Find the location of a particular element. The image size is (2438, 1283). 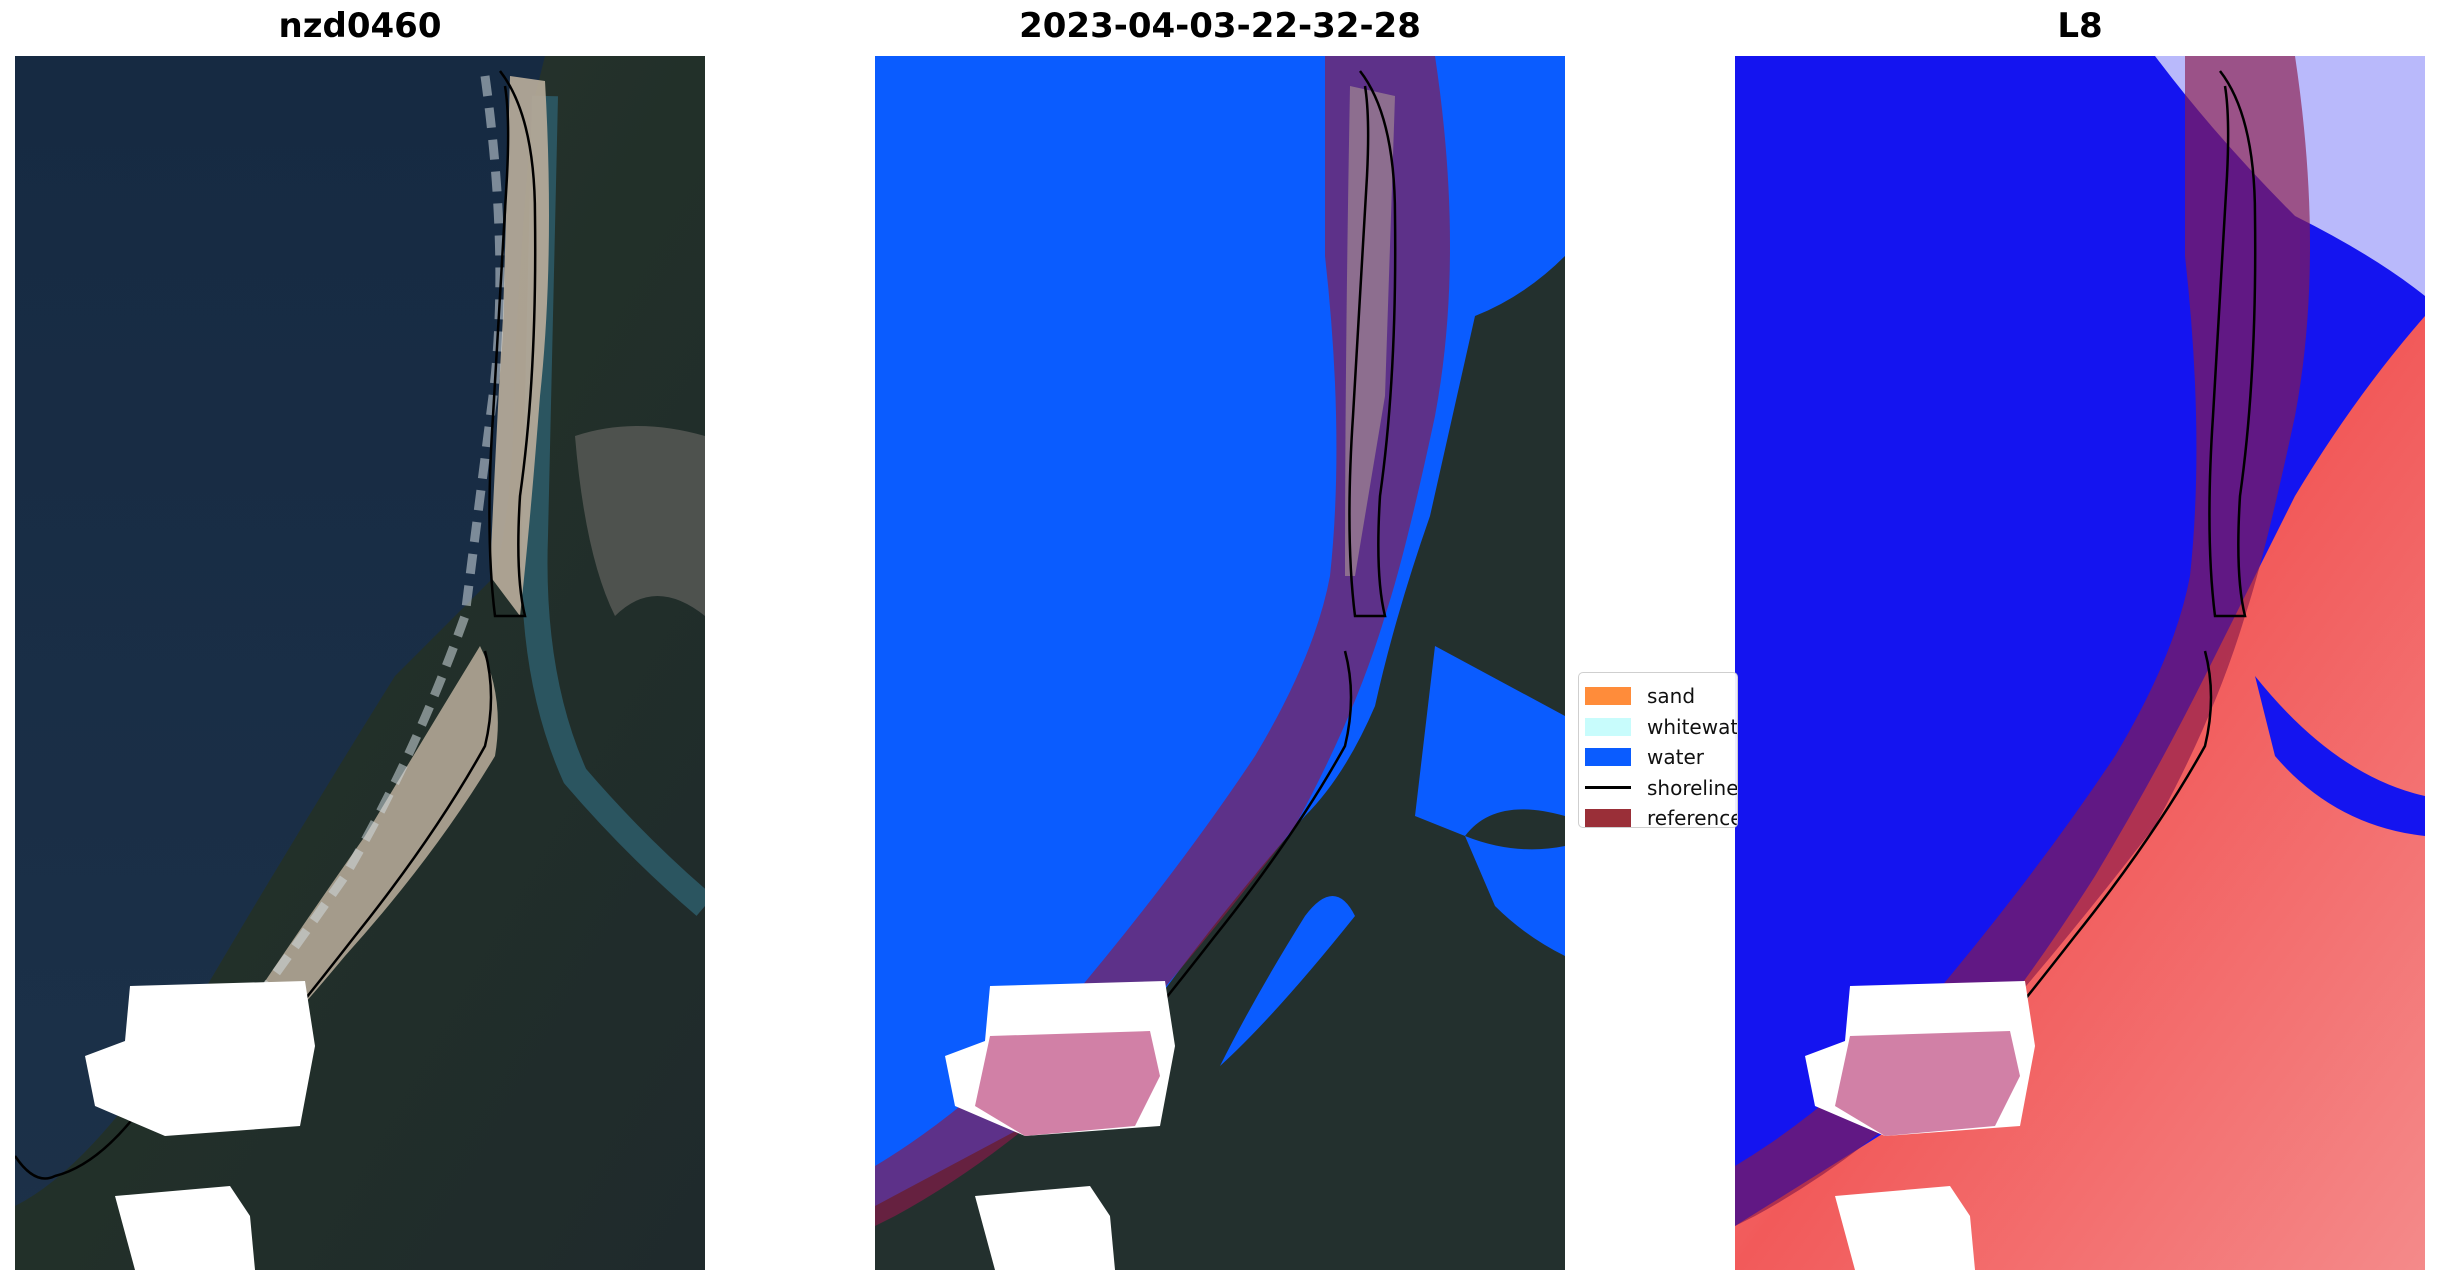

legend-label-shoreline: shoreline is located at coordinates (1692, 787).